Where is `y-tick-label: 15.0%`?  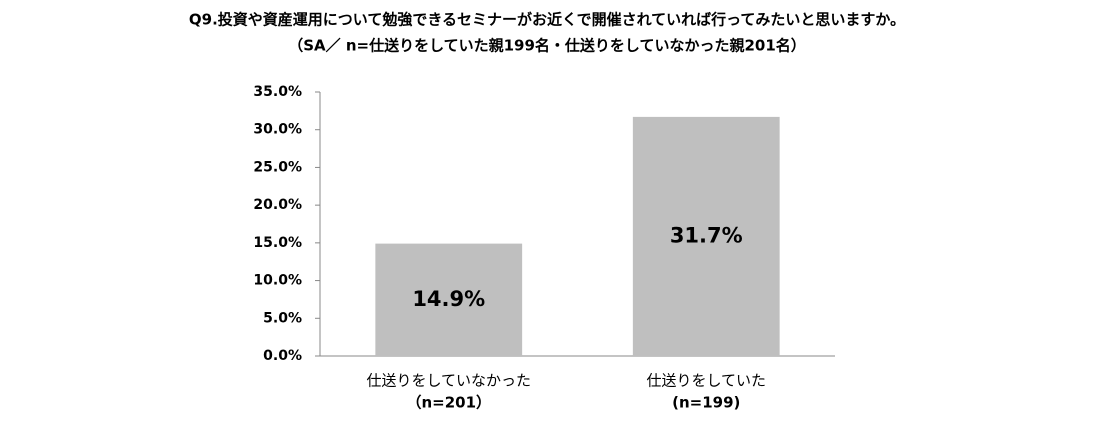
y-tick-label: 15.0% is located at coordinates (277, 243).